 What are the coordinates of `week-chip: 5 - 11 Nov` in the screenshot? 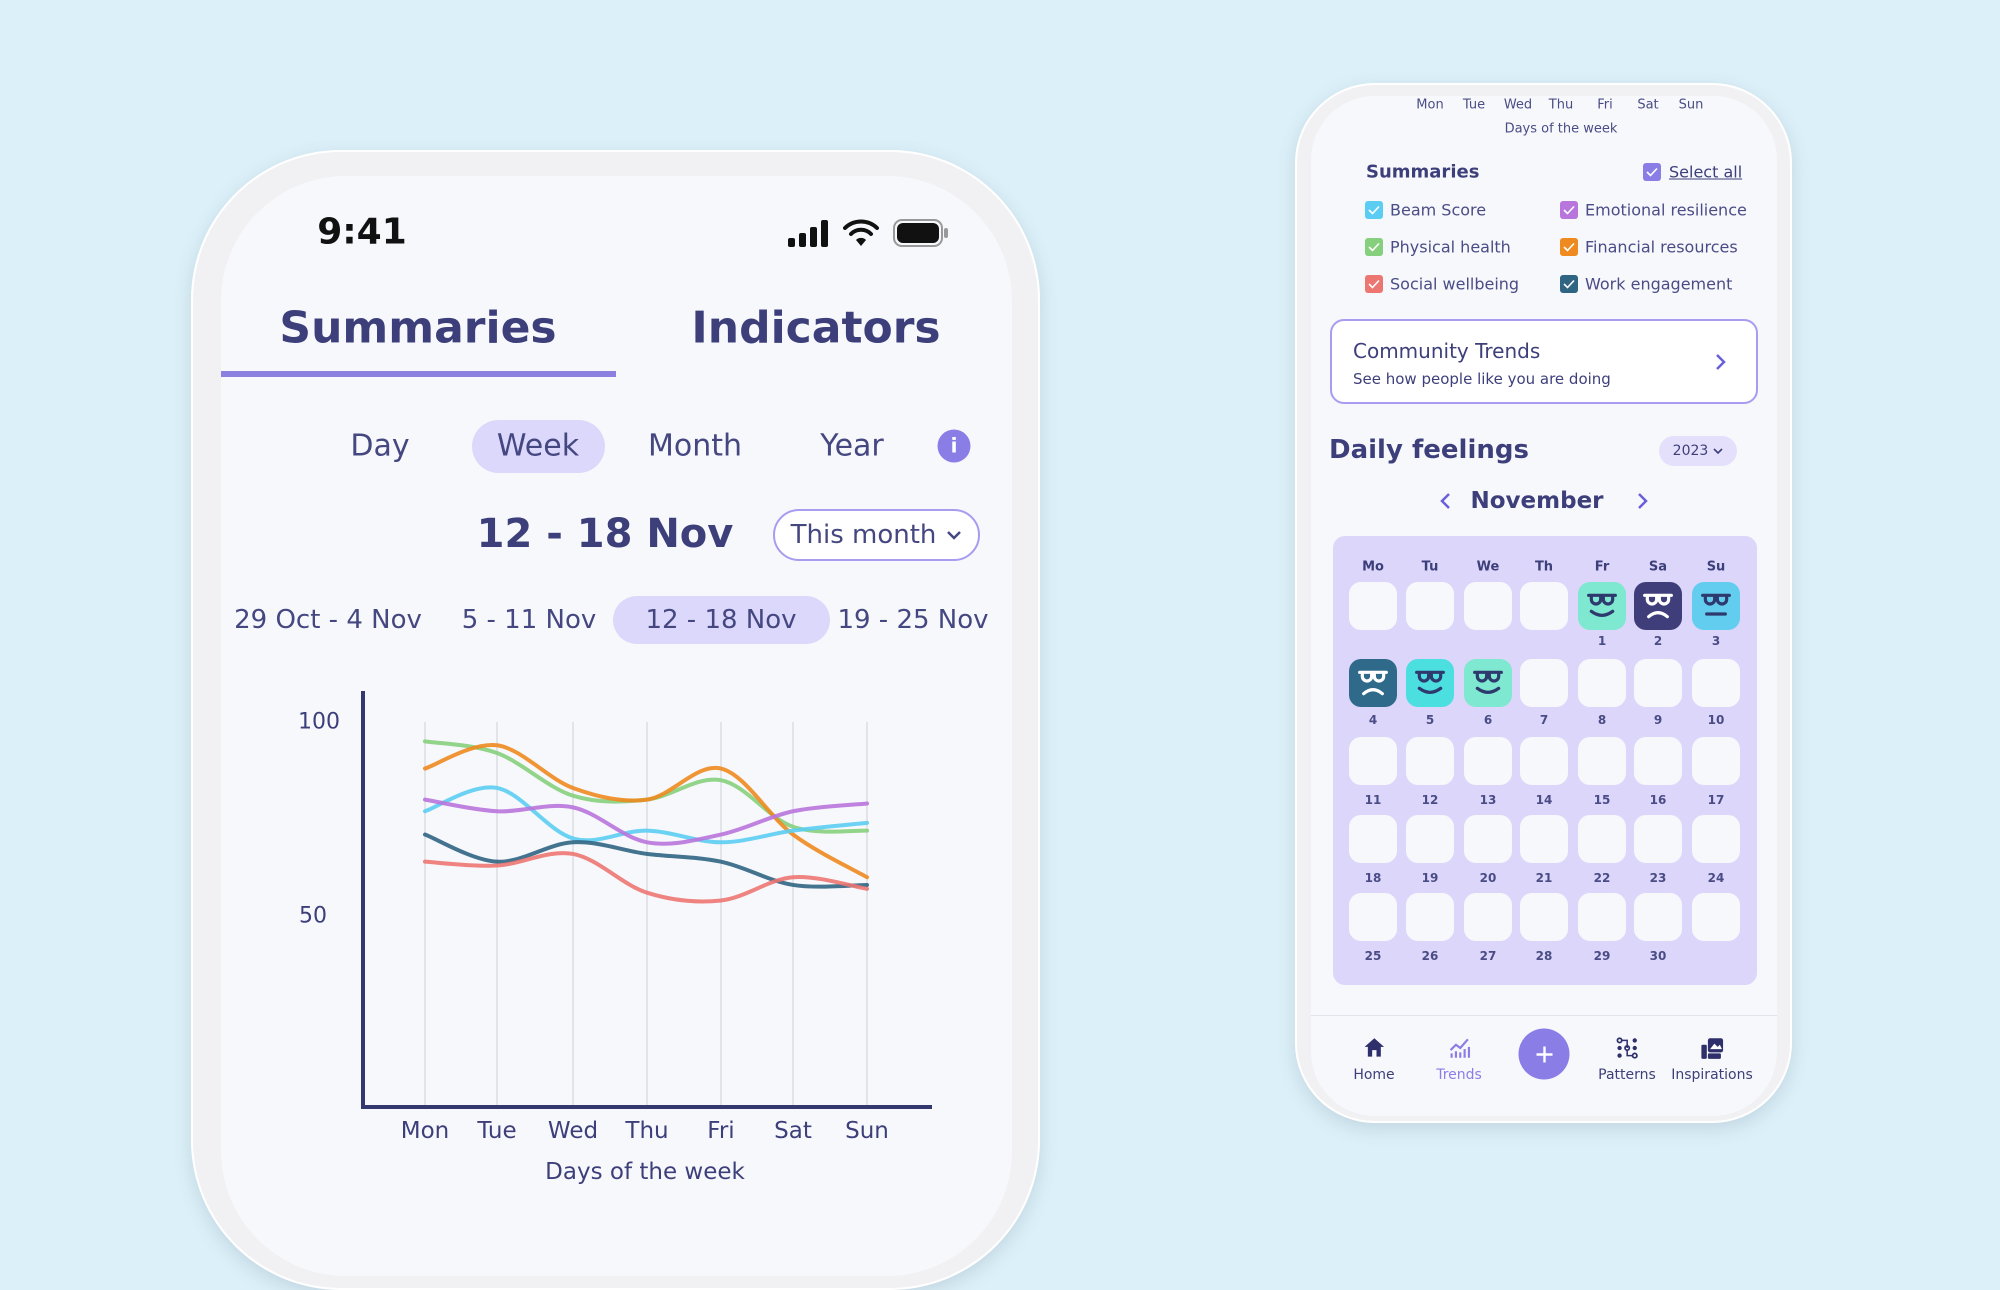 It's located at (529, 620).